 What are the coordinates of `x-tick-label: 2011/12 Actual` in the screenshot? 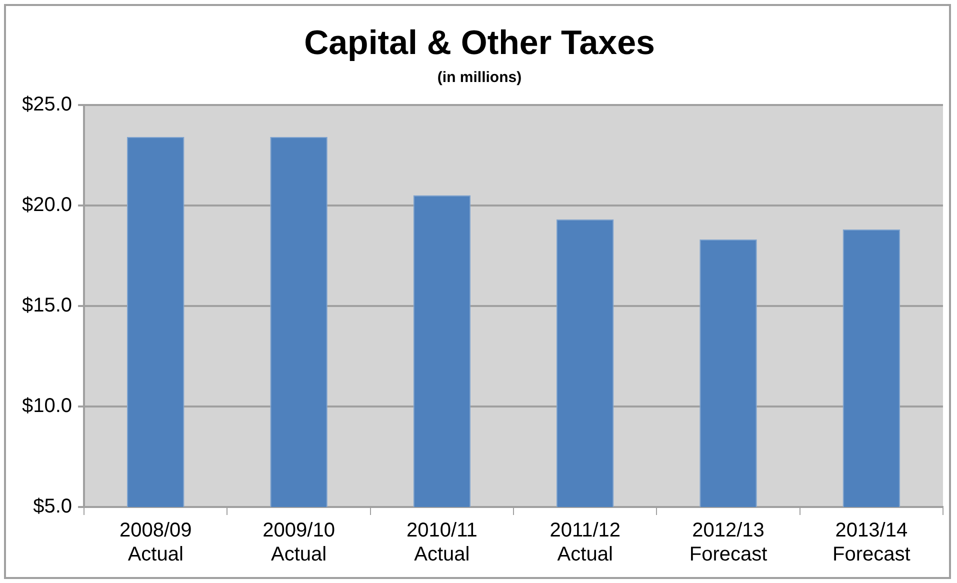 It's located at (585, 543).